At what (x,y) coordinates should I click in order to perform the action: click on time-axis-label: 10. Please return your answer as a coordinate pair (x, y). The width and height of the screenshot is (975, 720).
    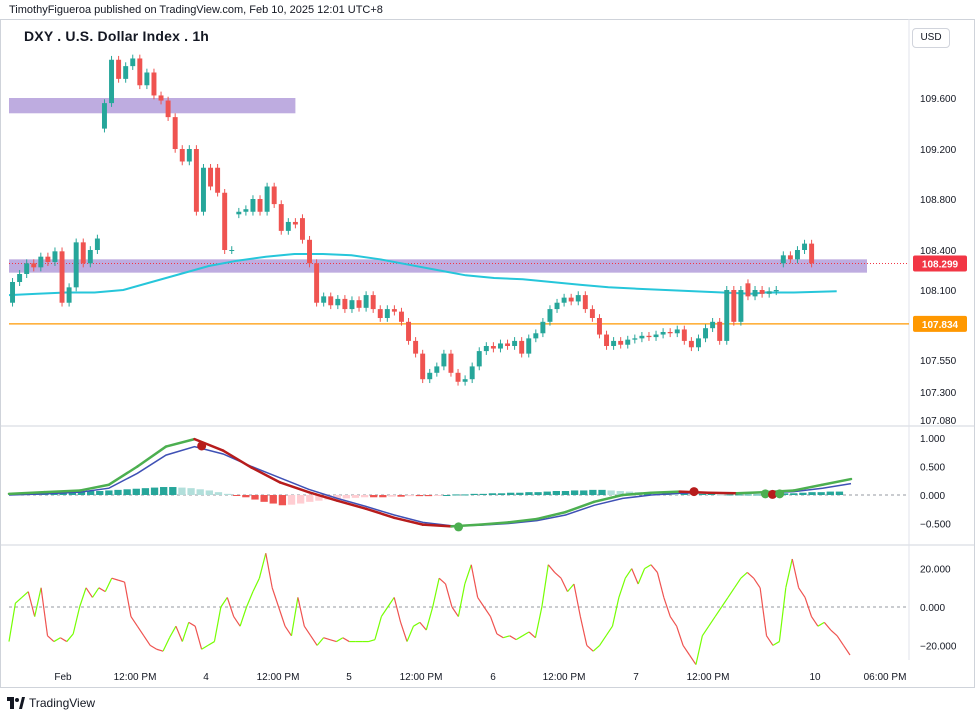
    Looking at the image, I should click on (815, 677).